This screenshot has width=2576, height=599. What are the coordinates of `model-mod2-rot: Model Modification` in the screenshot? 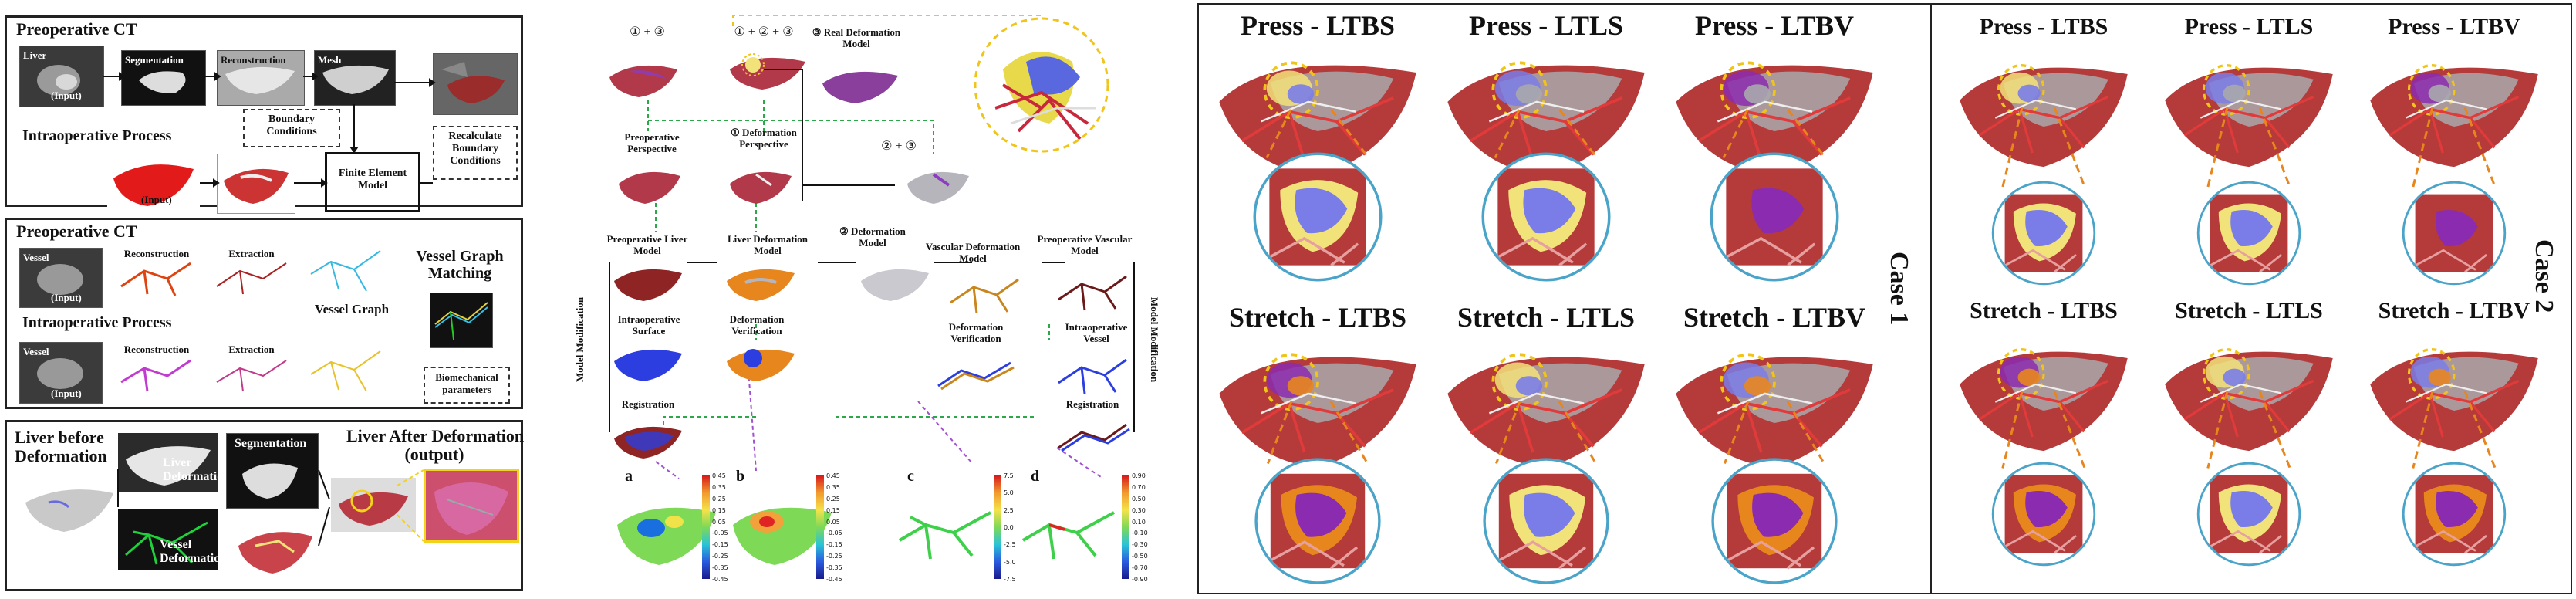 It's located at (1155, 339).